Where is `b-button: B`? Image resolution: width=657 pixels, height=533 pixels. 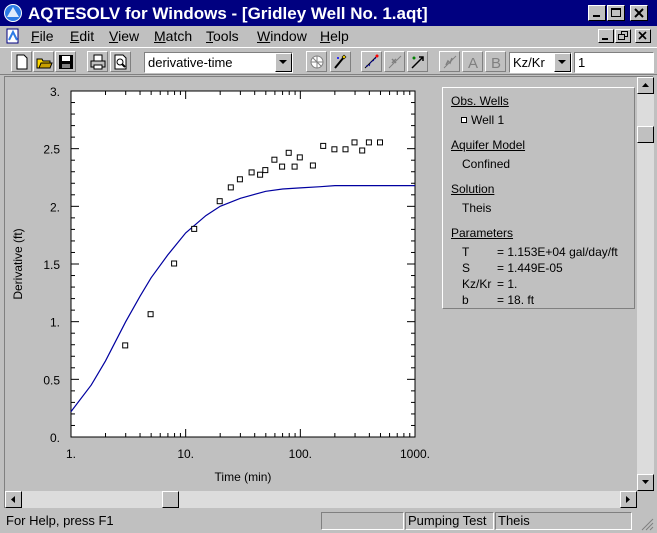 b-button: B is located at coordinates (495, 61).